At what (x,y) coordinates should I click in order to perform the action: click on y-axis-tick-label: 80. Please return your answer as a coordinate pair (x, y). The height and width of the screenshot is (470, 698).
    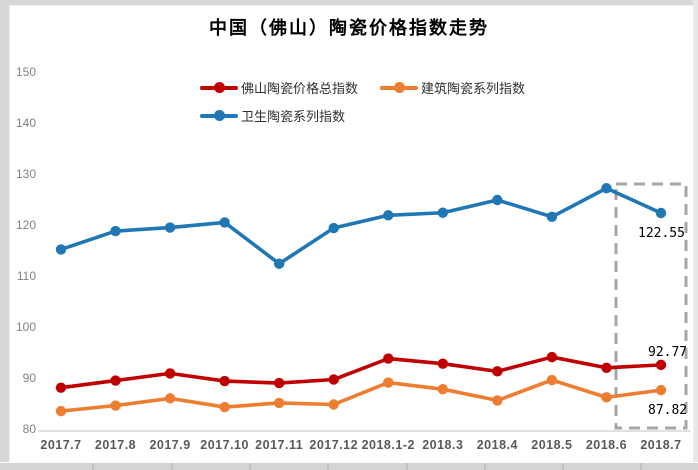
    Looking at the image, I should click on (29, 429).